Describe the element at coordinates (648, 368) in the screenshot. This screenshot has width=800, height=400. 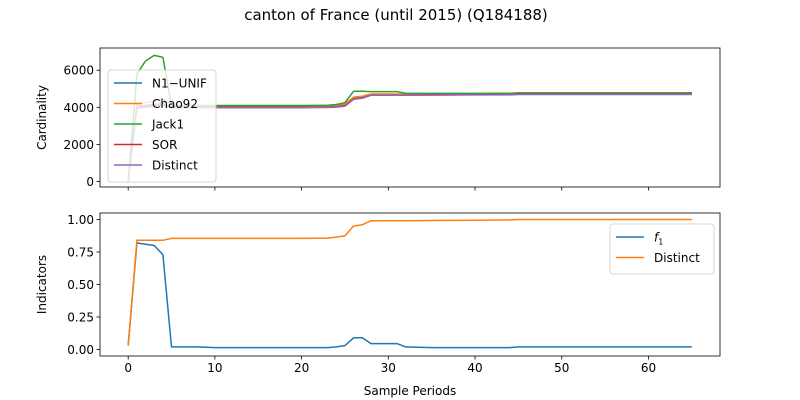
I see `x-tick-label: 60` at that location.